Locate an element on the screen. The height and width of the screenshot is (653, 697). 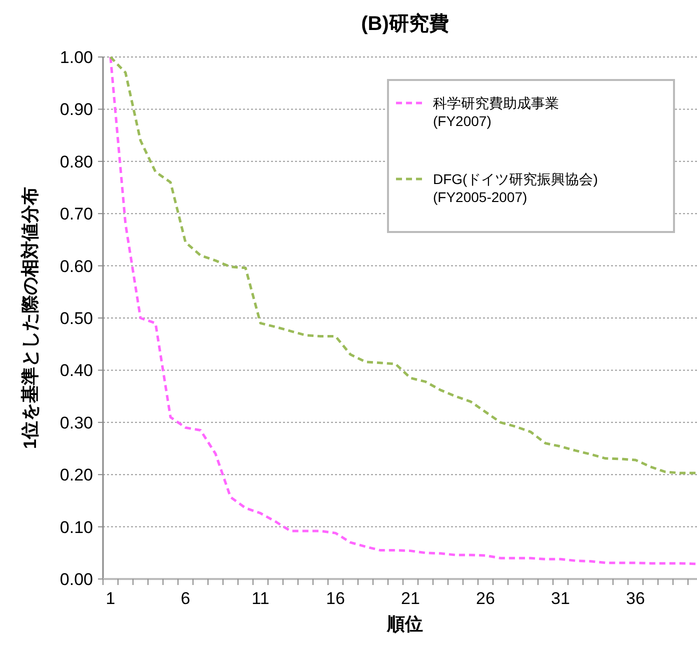
x-tick-label: 11 is located at coordinates (261, 598).